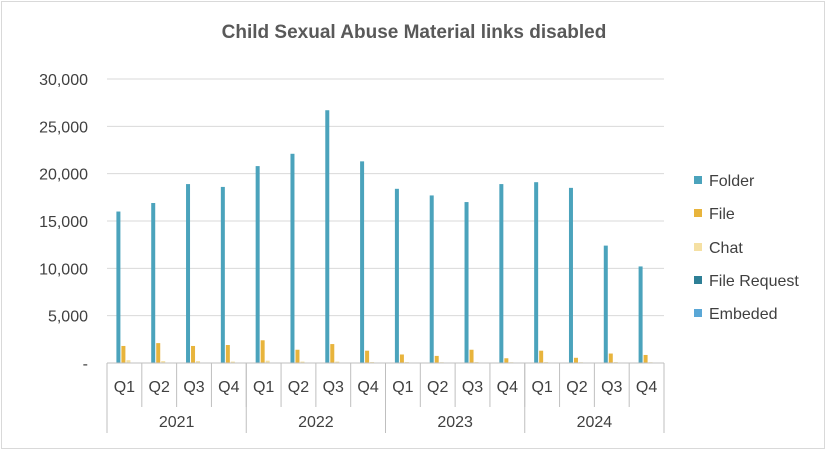 Image resolution: width=828 pixels, height=452 pixels. I want to click on y-tick-label: 5,000, so click(68, 317).